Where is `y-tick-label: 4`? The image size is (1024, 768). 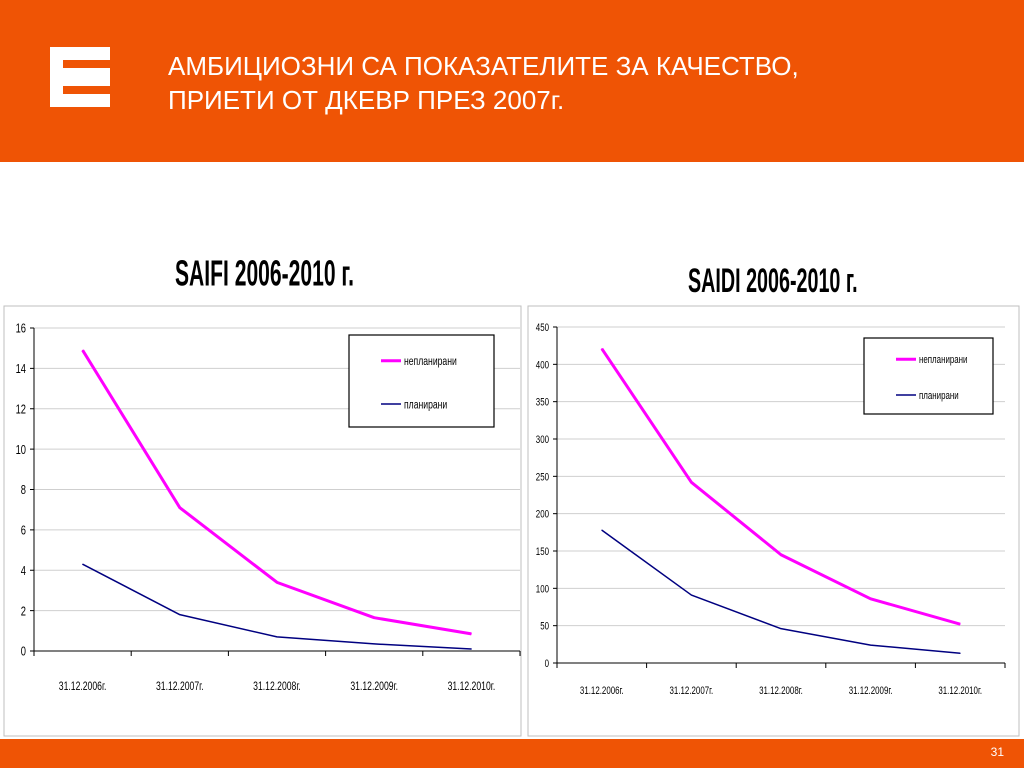
y-tick-label: 4 is located at coordinates (23, 572).